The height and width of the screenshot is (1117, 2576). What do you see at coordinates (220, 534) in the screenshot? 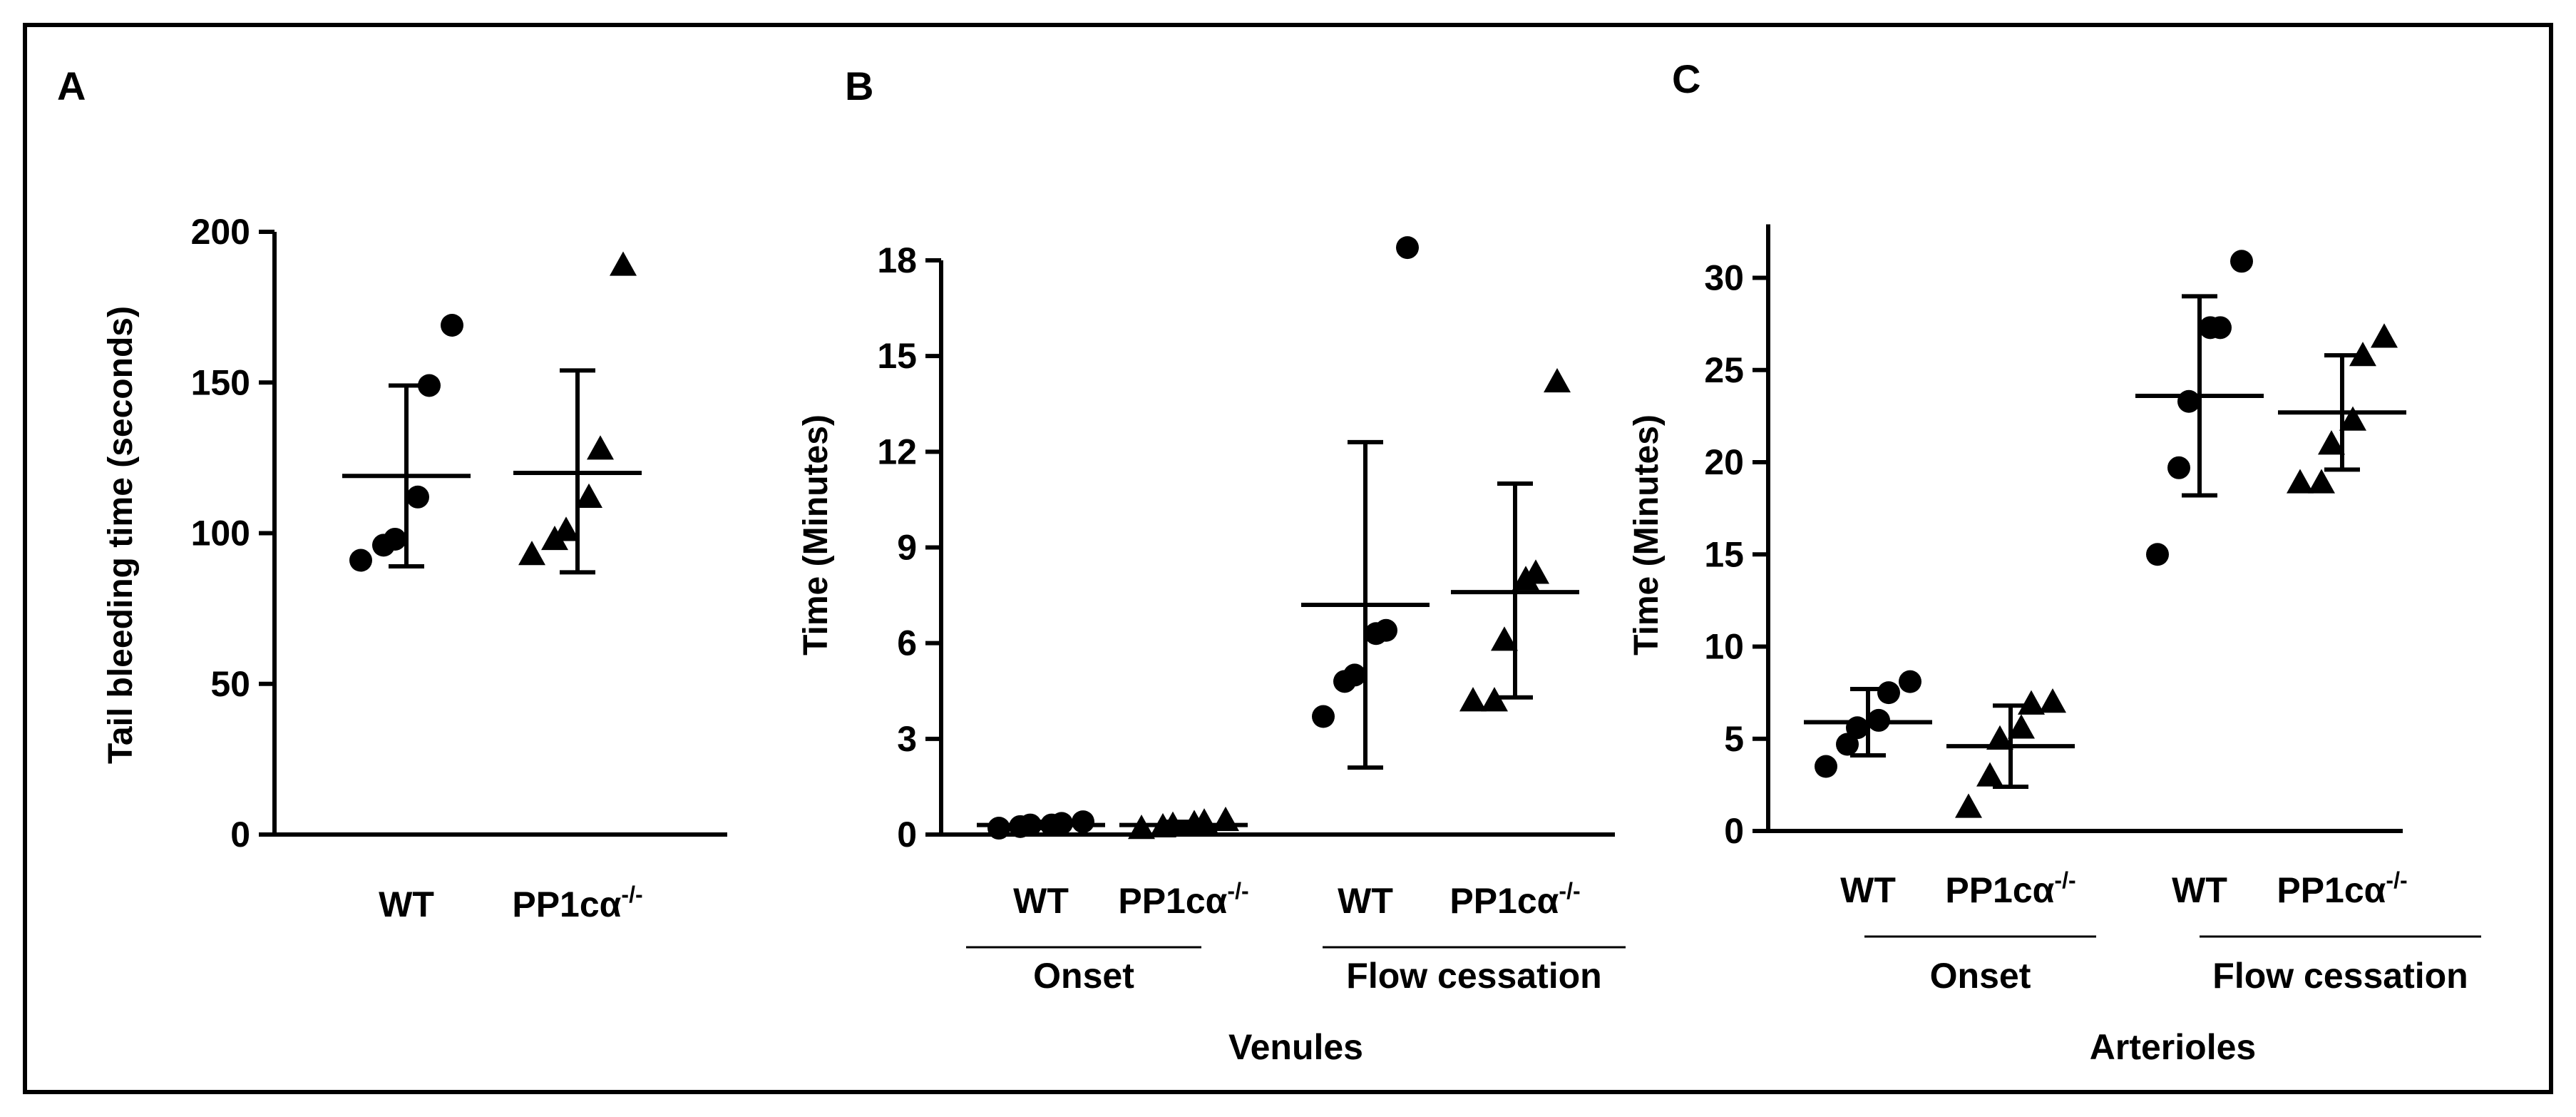
I see `y-tick-label: 100` at bounding box center [220, 534].